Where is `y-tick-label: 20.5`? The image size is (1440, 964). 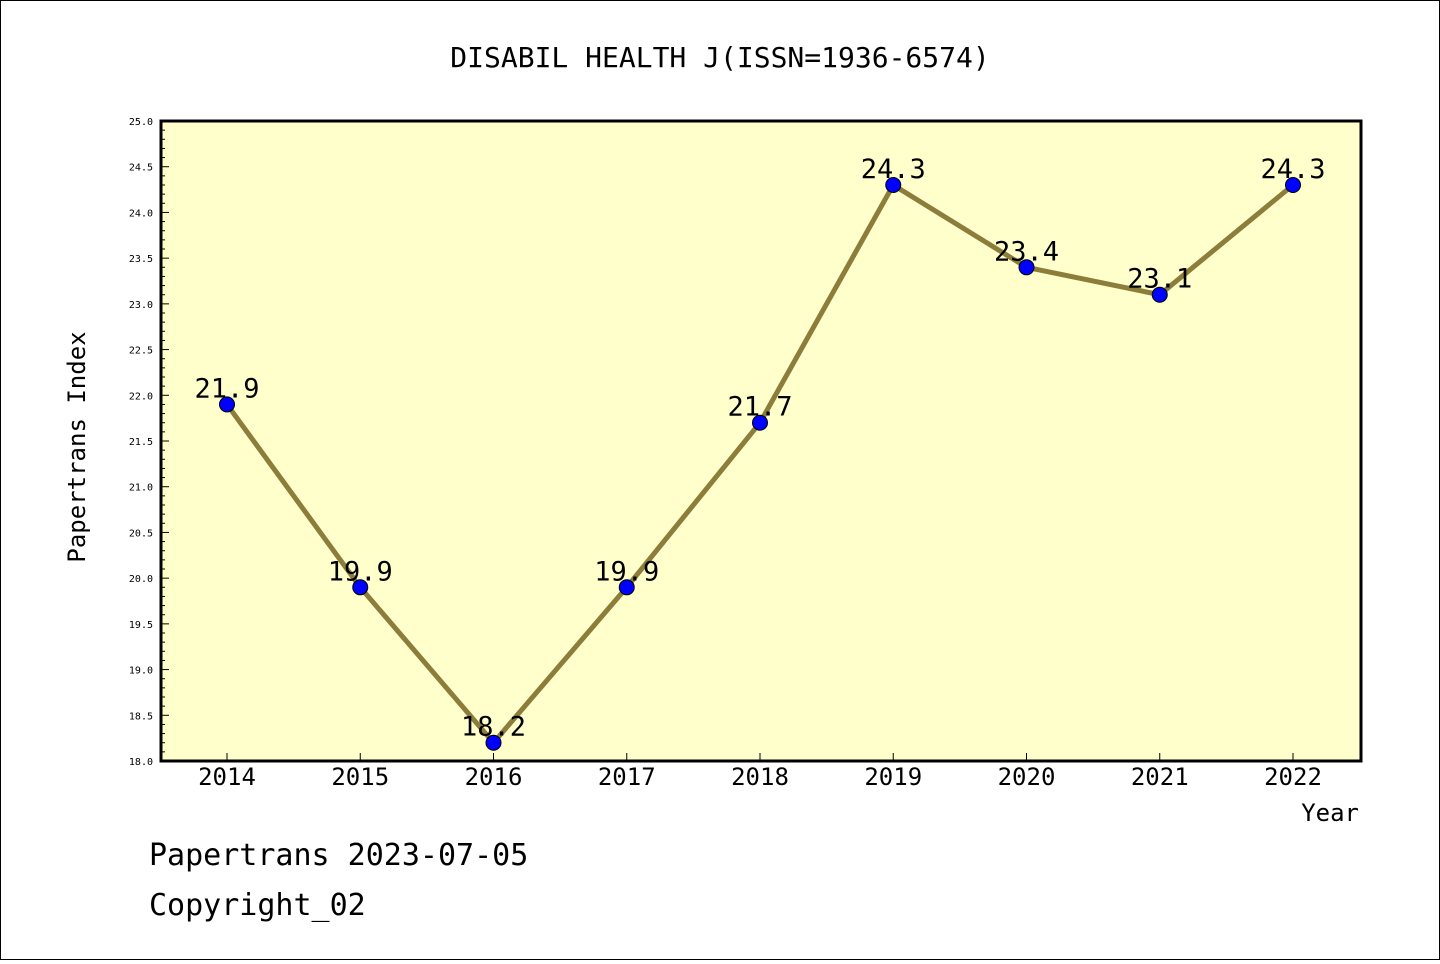
y-tick-label: 20.5 is located at coordinates (141, 533).